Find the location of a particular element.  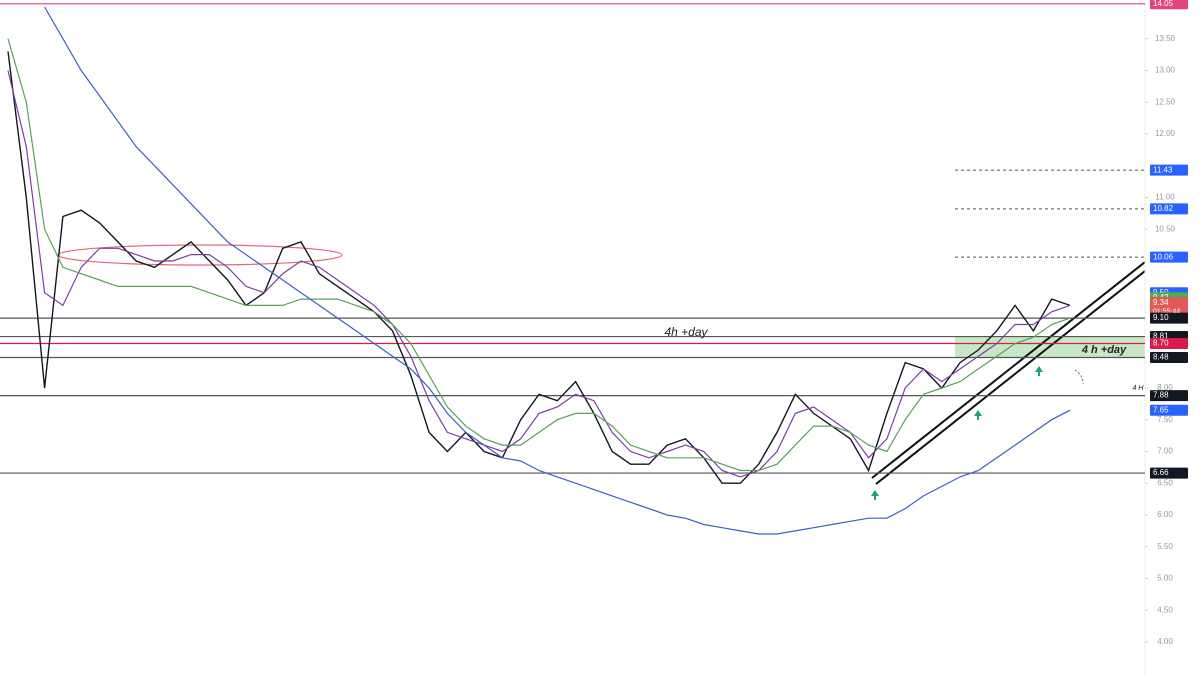

price-tag-label: 9.10 is located at coordinates (1161, 317).